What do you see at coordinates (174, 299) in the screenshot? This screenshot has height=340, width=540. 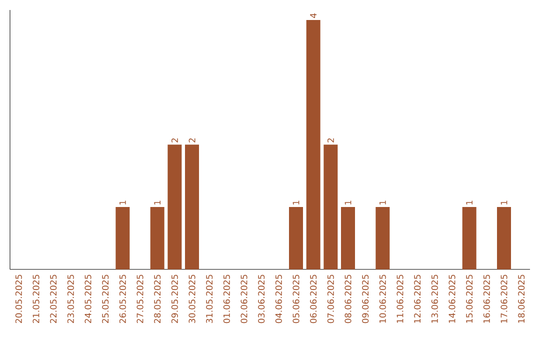 I see `x-tick-label: 29.05.2025` at bounding box center [174, 299].